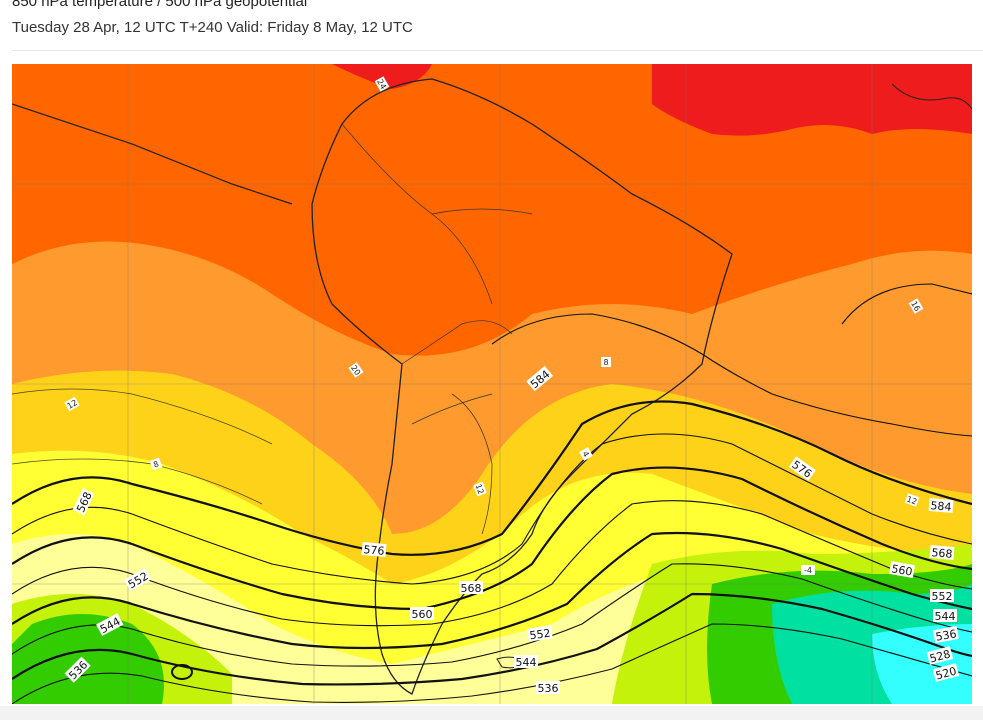 This screenshot has height=720, width=983. I want to click on temp-band-cyan, so click(922, 664).